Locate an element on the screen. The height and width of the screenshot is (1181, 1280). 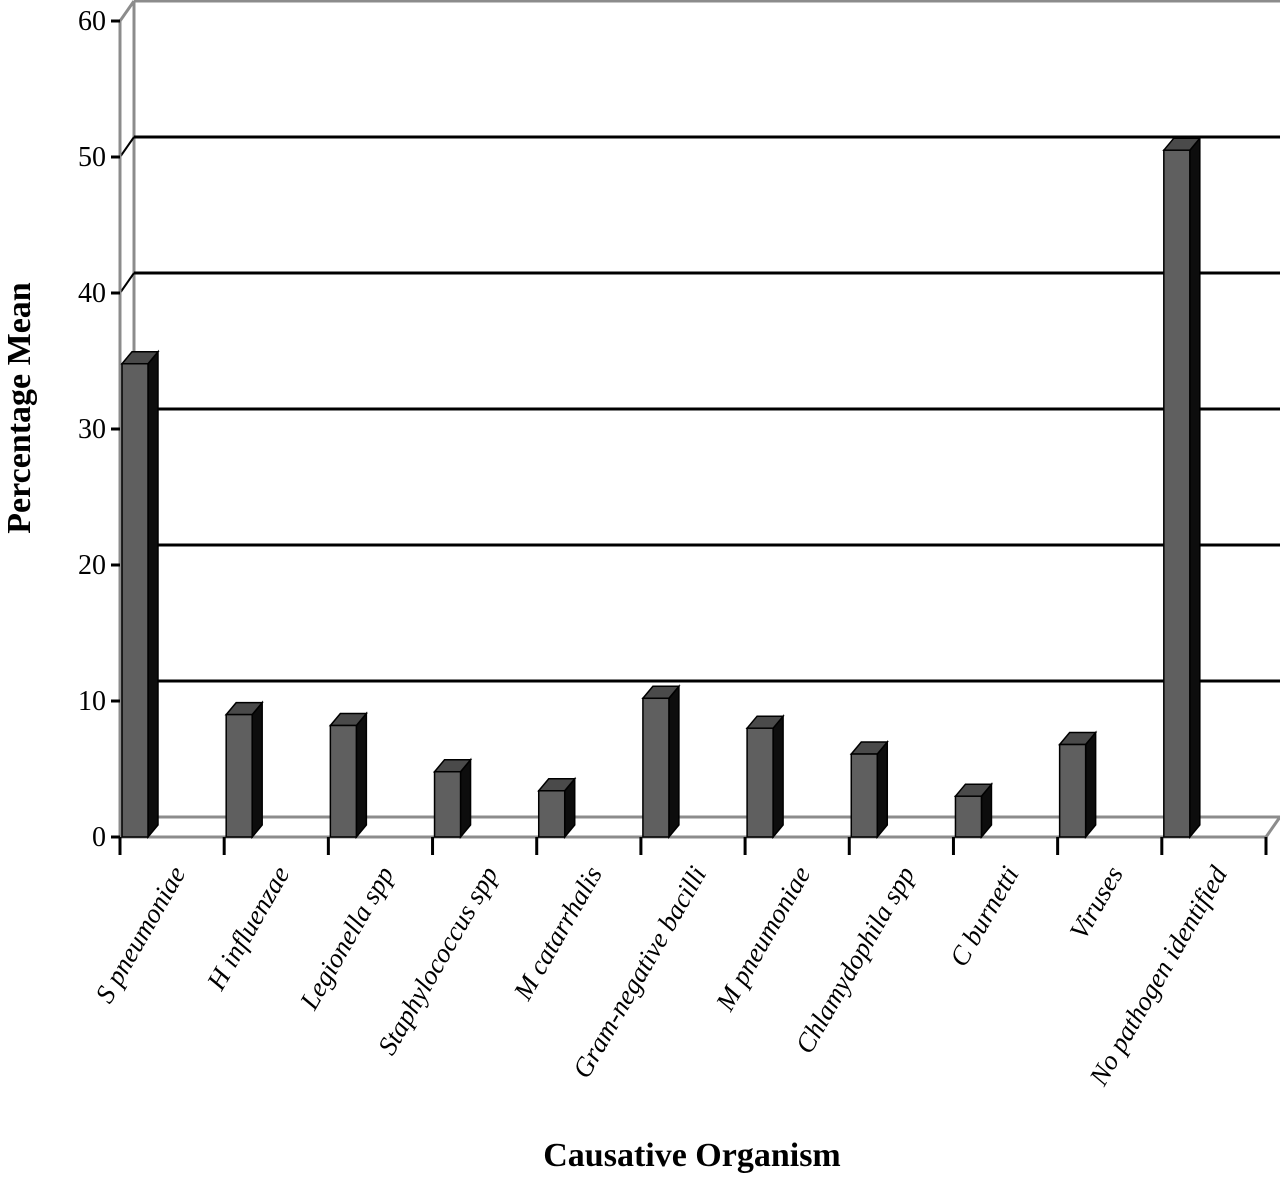
x-category-label: M catarrhalis is located at coordinates (557, 933).